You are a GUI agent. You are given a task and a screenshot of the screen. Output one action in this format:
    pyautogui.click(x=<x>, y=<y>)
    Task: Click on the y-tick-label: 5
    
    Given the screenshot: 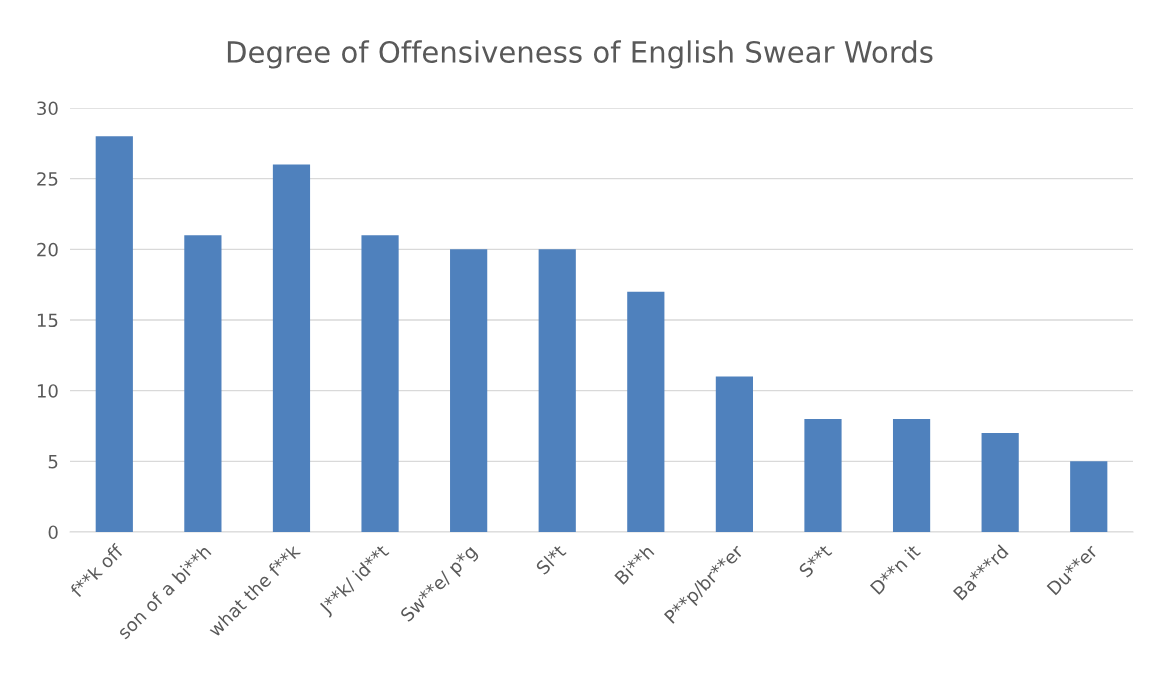 What is the action you would take?
    pyautogui.click(x=53, y=462)
    